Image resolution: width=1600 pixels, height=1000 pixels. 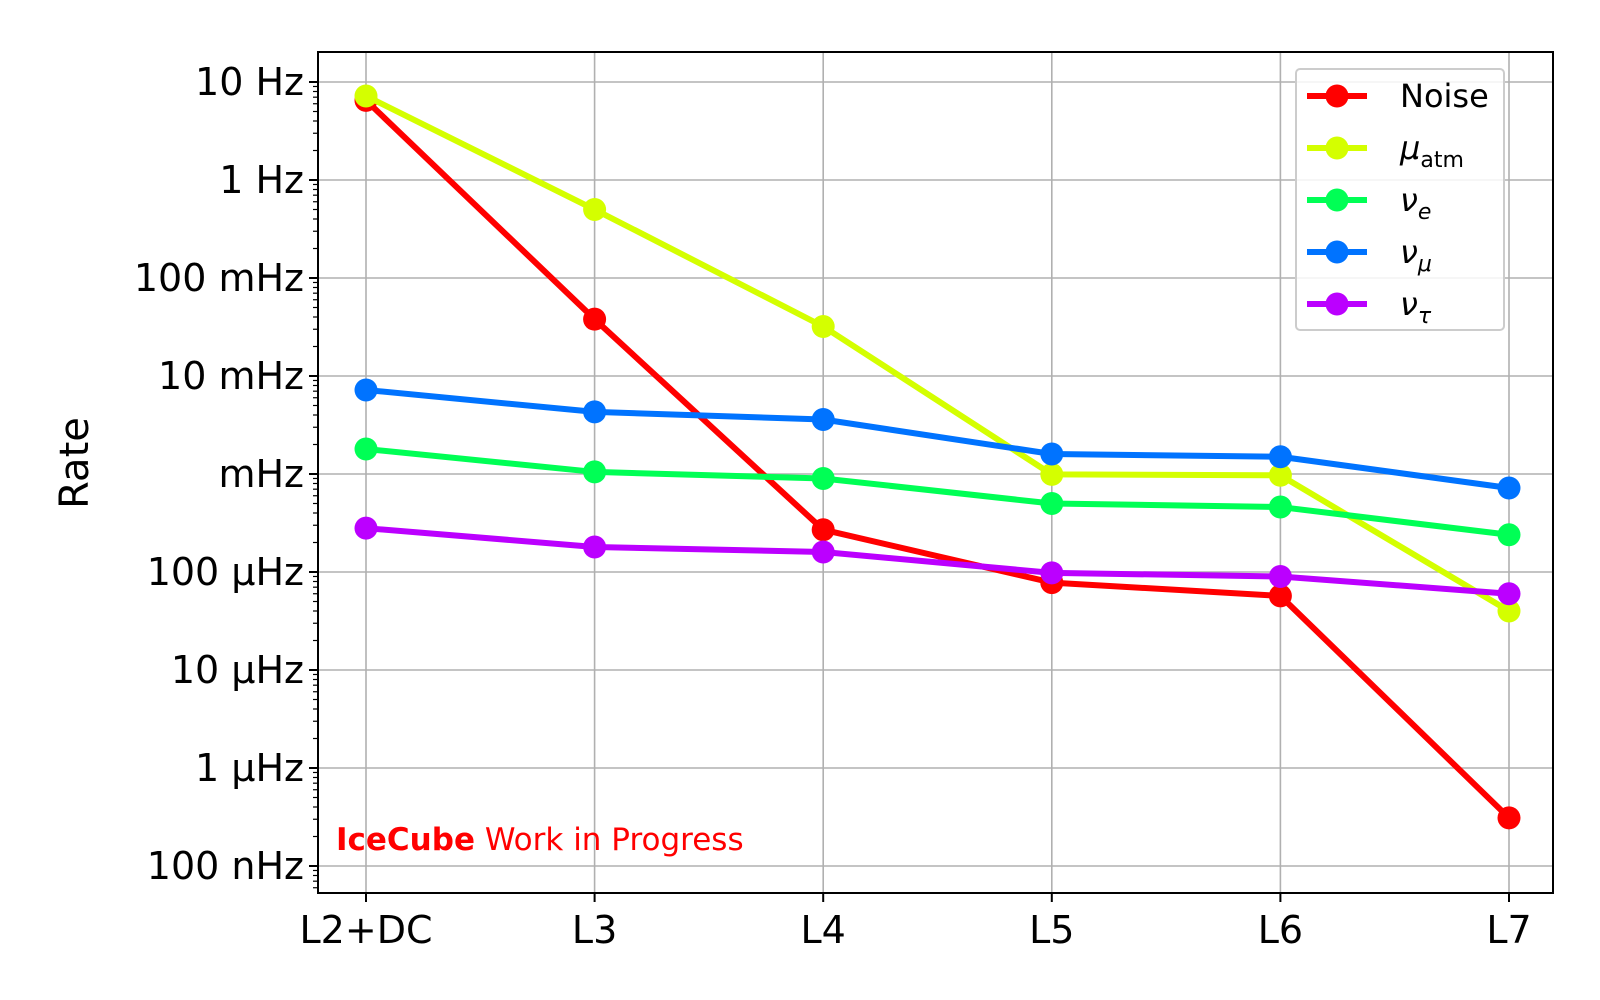 I want to click on series-line-νe, so click(x=937, y=491).